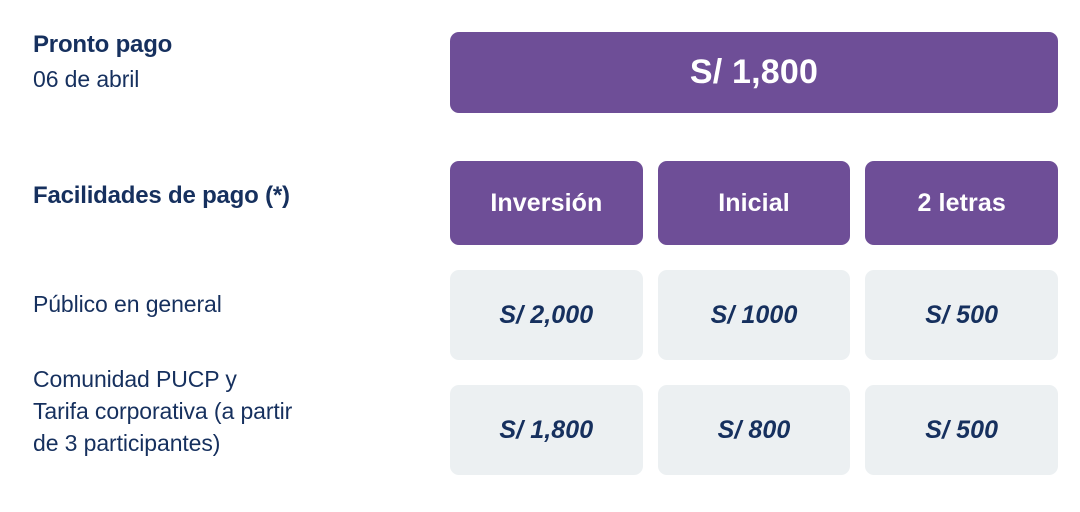 Image resolution: width=1080 pixels, height=512 pixels. I want to click on early-payment-label-block: Pronto pago 06 de abril, so click(233, 62).